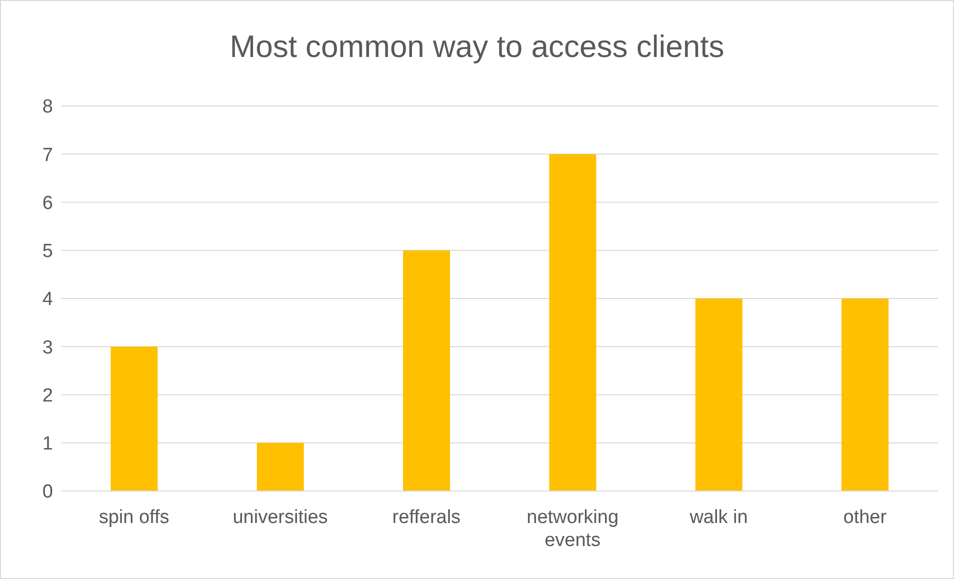  I want to click on y-tick-label: 6, so click(47, 203).